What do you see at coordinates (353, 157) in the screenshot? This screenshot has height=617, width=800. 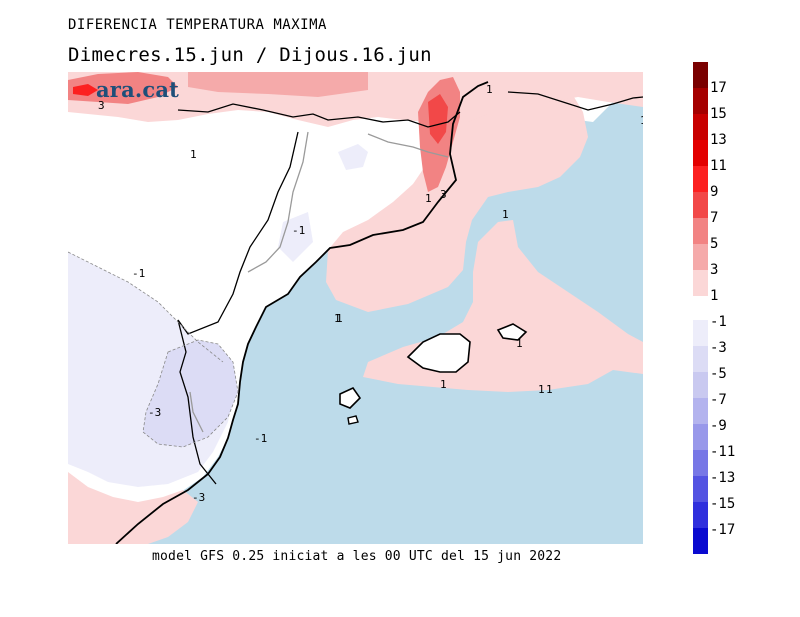 I see `negative-anomaly-spot` at bounding box center [353, 157].